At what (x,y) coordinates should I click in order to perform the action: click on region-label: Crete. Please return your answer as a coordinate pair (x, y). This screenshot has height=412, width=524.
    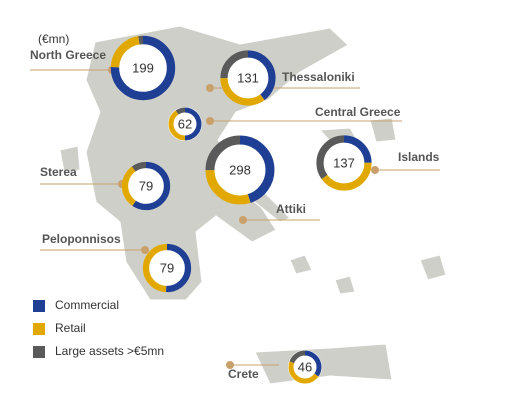
    Looking at the image, I should click on (243, 374).